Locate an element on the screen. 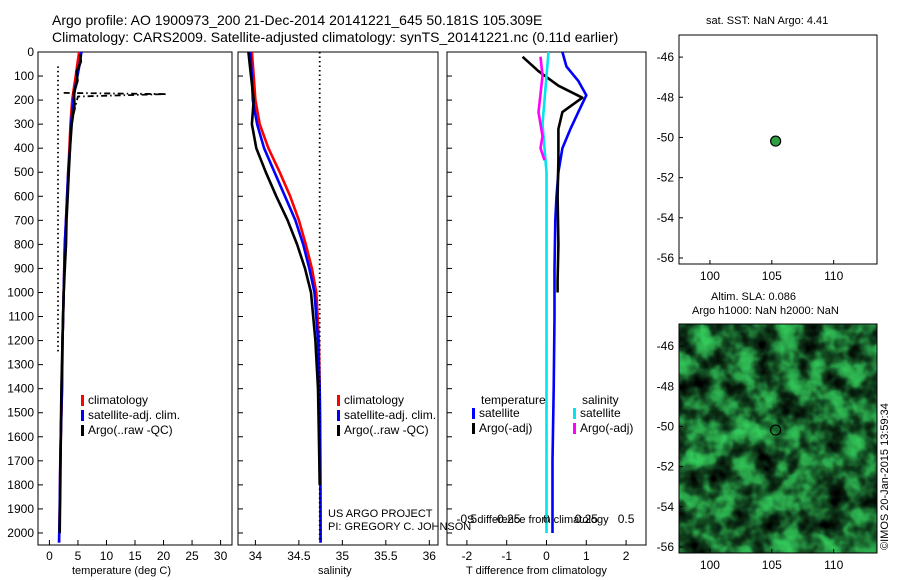 This screenshot has height=580, width=900. difference-profile-xtick-label: 0 is located at coordinates (546, 556).